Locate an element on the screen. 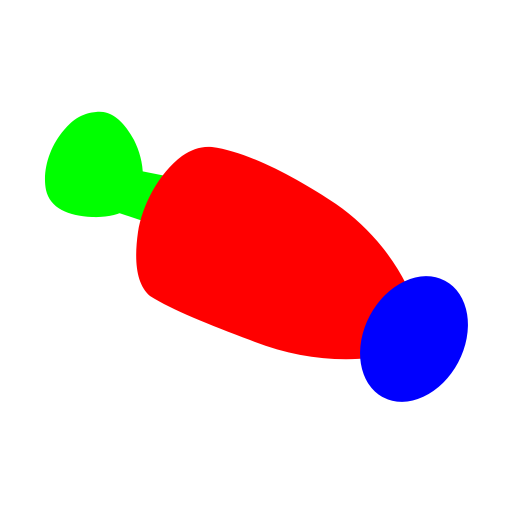  cap-ellipse is located at coordinates (414, 339).